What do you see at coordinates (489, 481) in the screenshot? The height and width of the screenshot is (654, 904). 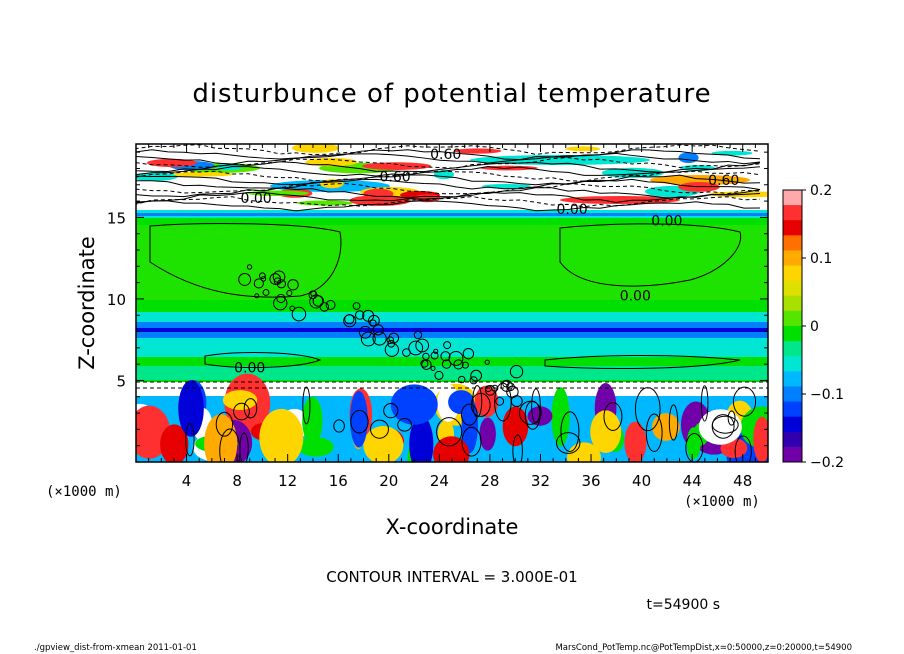 I see `x-tick-label: 28` at bounding box center [489, 481].